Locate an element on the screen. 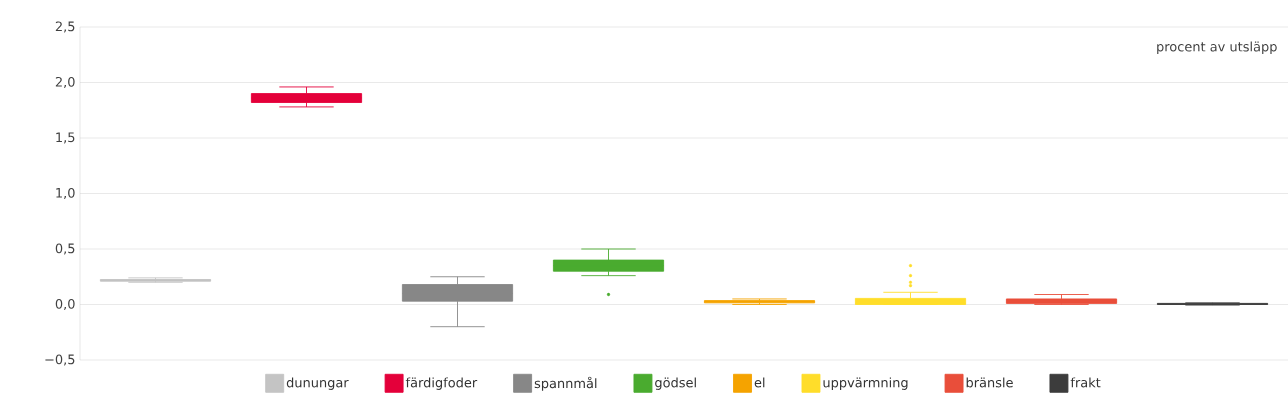  legend-label: frakt is located at coordinates (1085, 382).